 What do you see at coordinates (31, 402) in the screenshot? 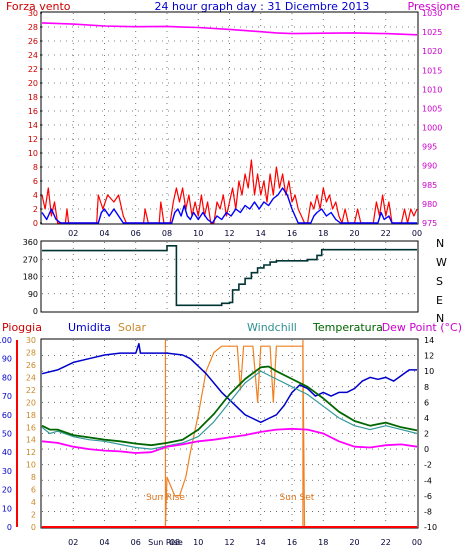
I see `solar-tick-label: 20` at bounding box center [31, 402].